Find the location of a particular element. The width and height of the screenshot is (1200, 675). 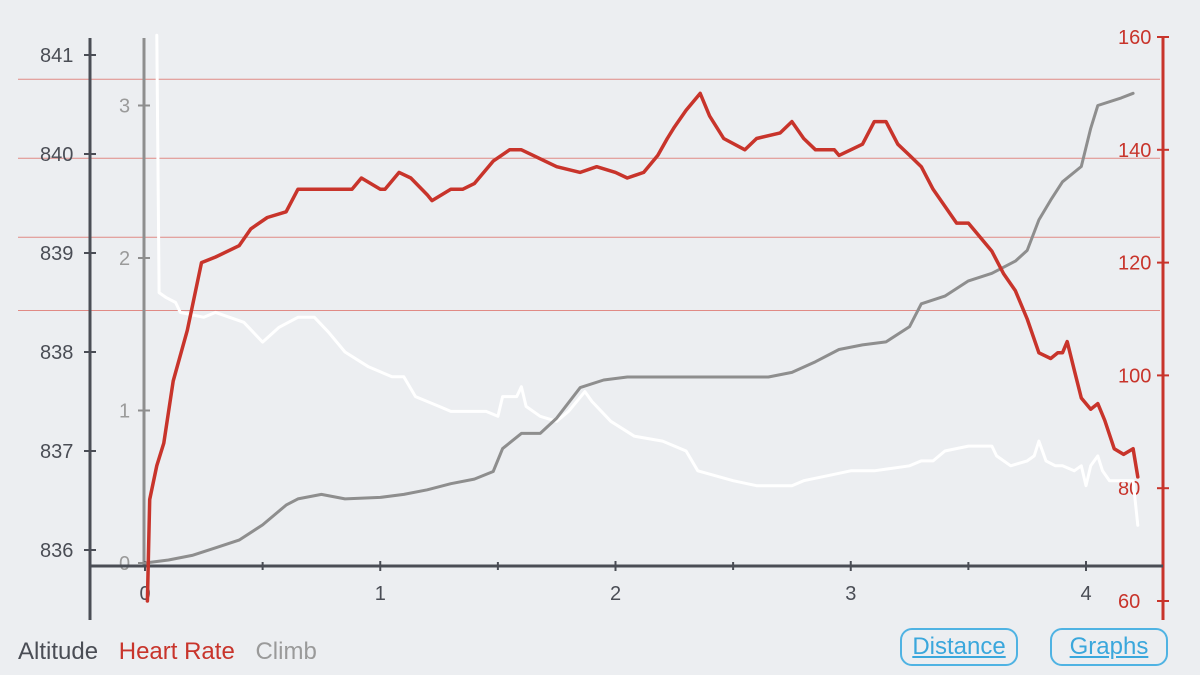

x-tick-label: 1 is located at coordinates (380, 594).